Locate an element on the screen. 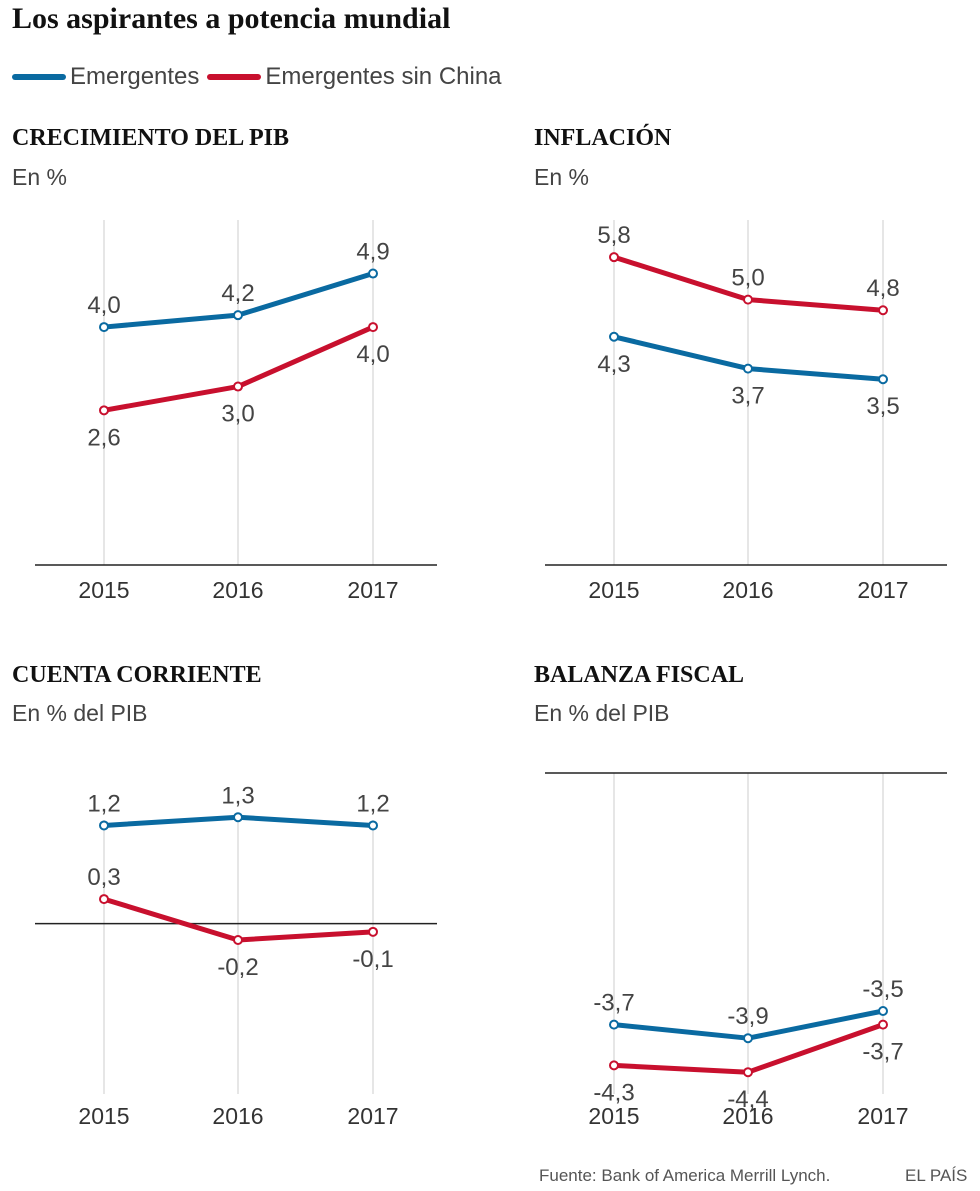  legend: Emergentes Emergentes sin China is located at coordinates (261, 77).